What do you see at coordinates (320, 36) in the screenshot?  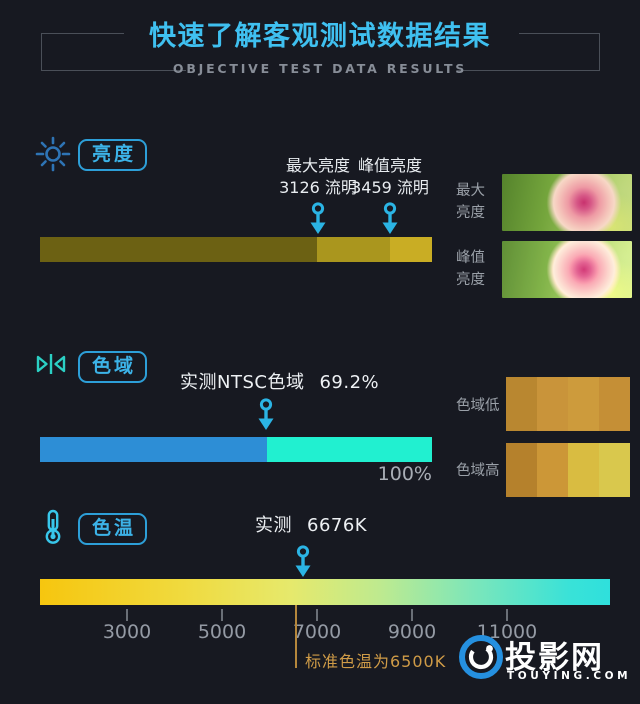 I see `page-title: 快速了解客观测试数据结果` at bounding box center [320, 36].